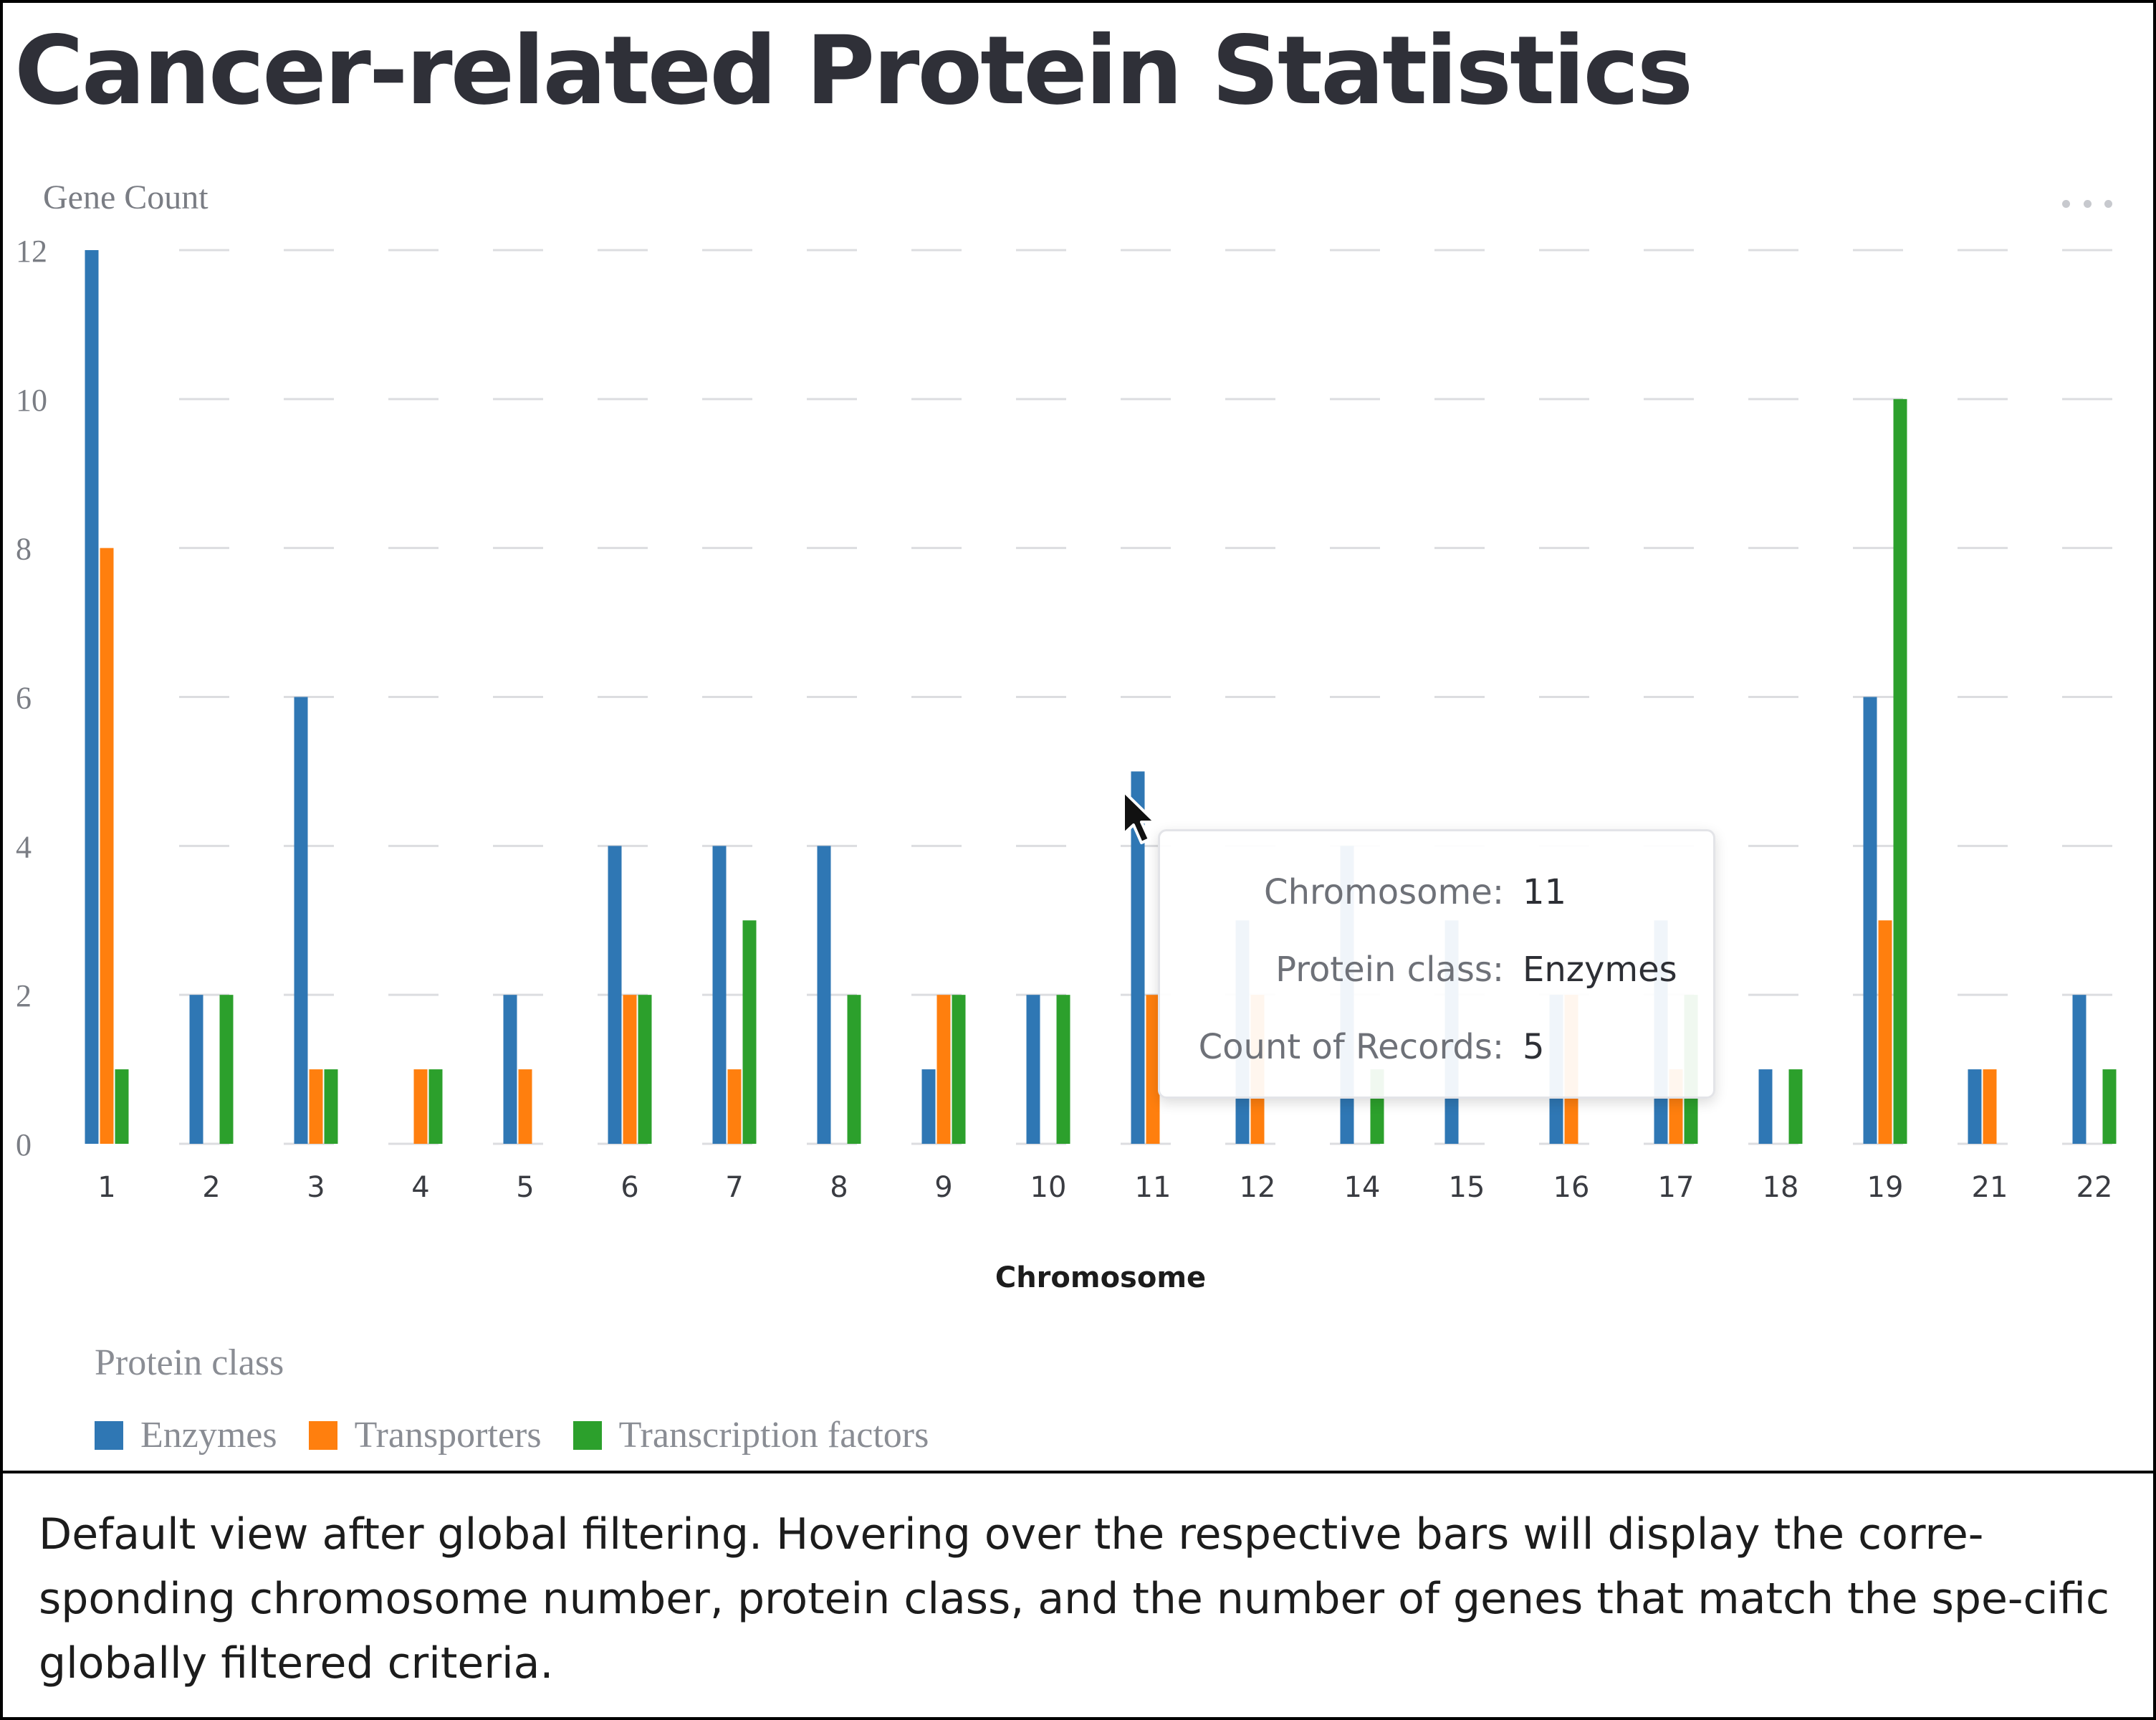  I want to click on y-tick-label: 0, so click(24, 1144).